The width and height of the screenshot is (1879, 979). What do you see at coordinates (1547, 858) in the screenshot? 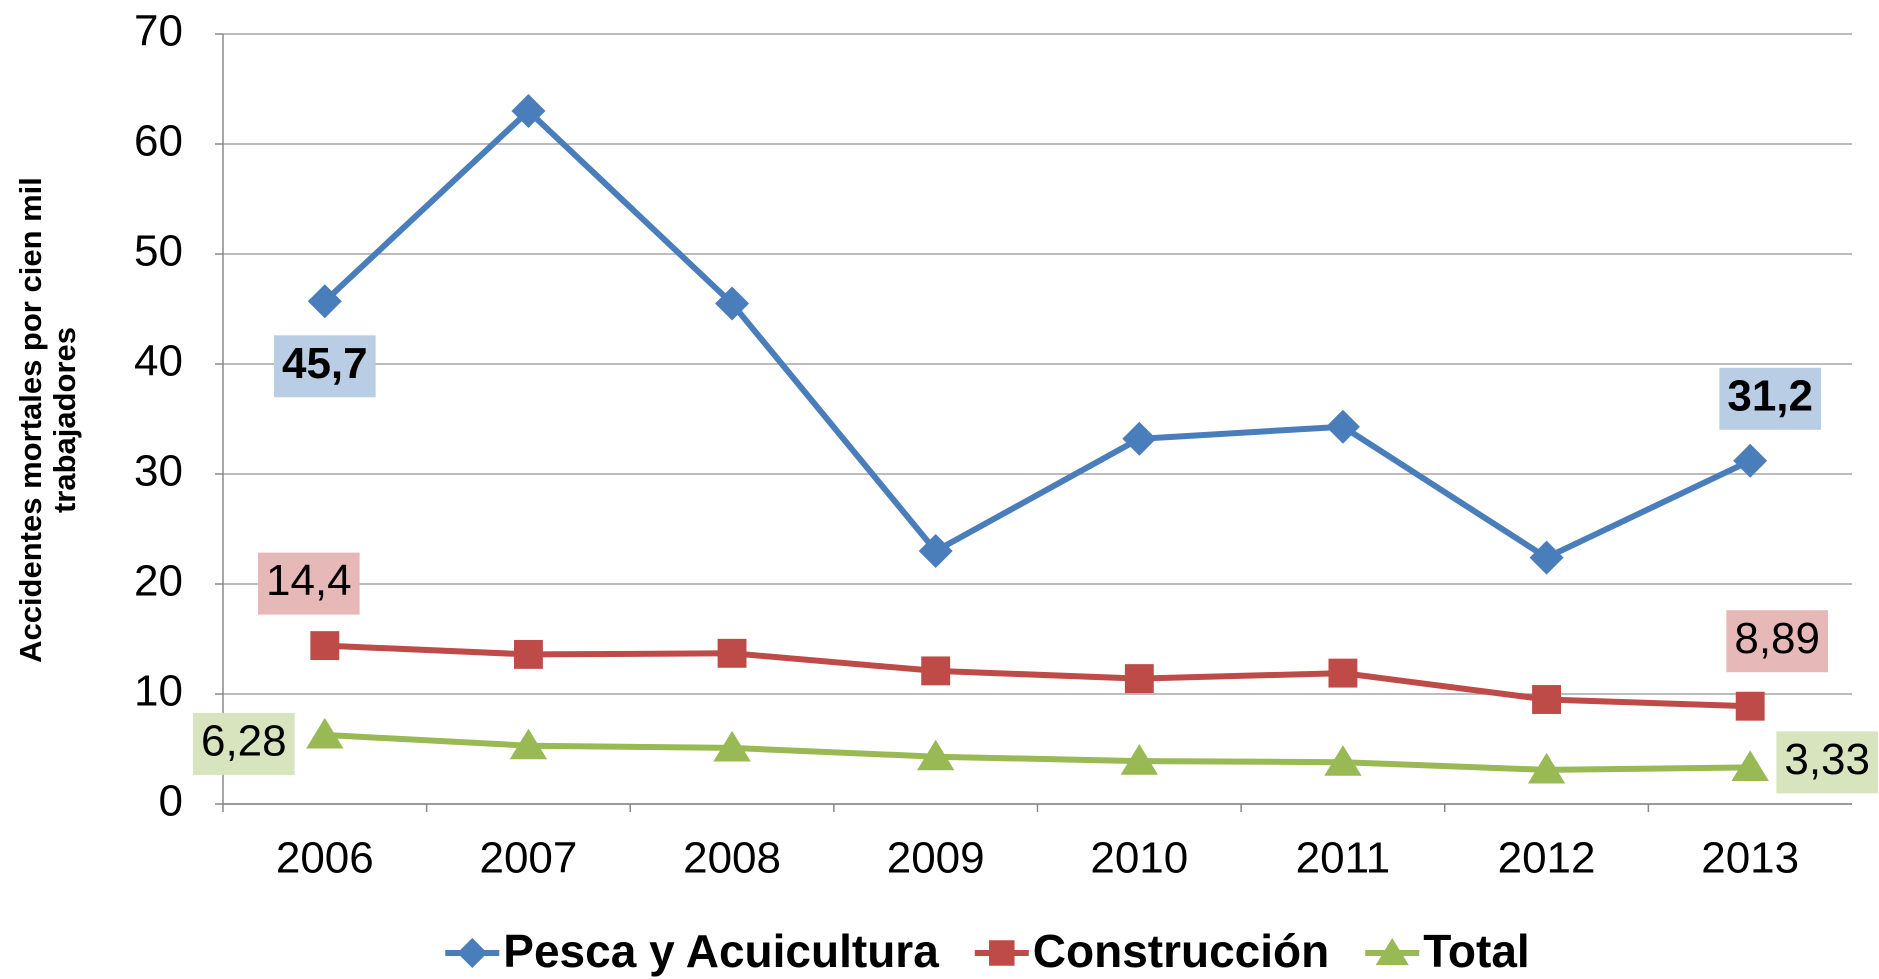
I see `x-tick-label: 2012` at bounding box center [1547, 858].